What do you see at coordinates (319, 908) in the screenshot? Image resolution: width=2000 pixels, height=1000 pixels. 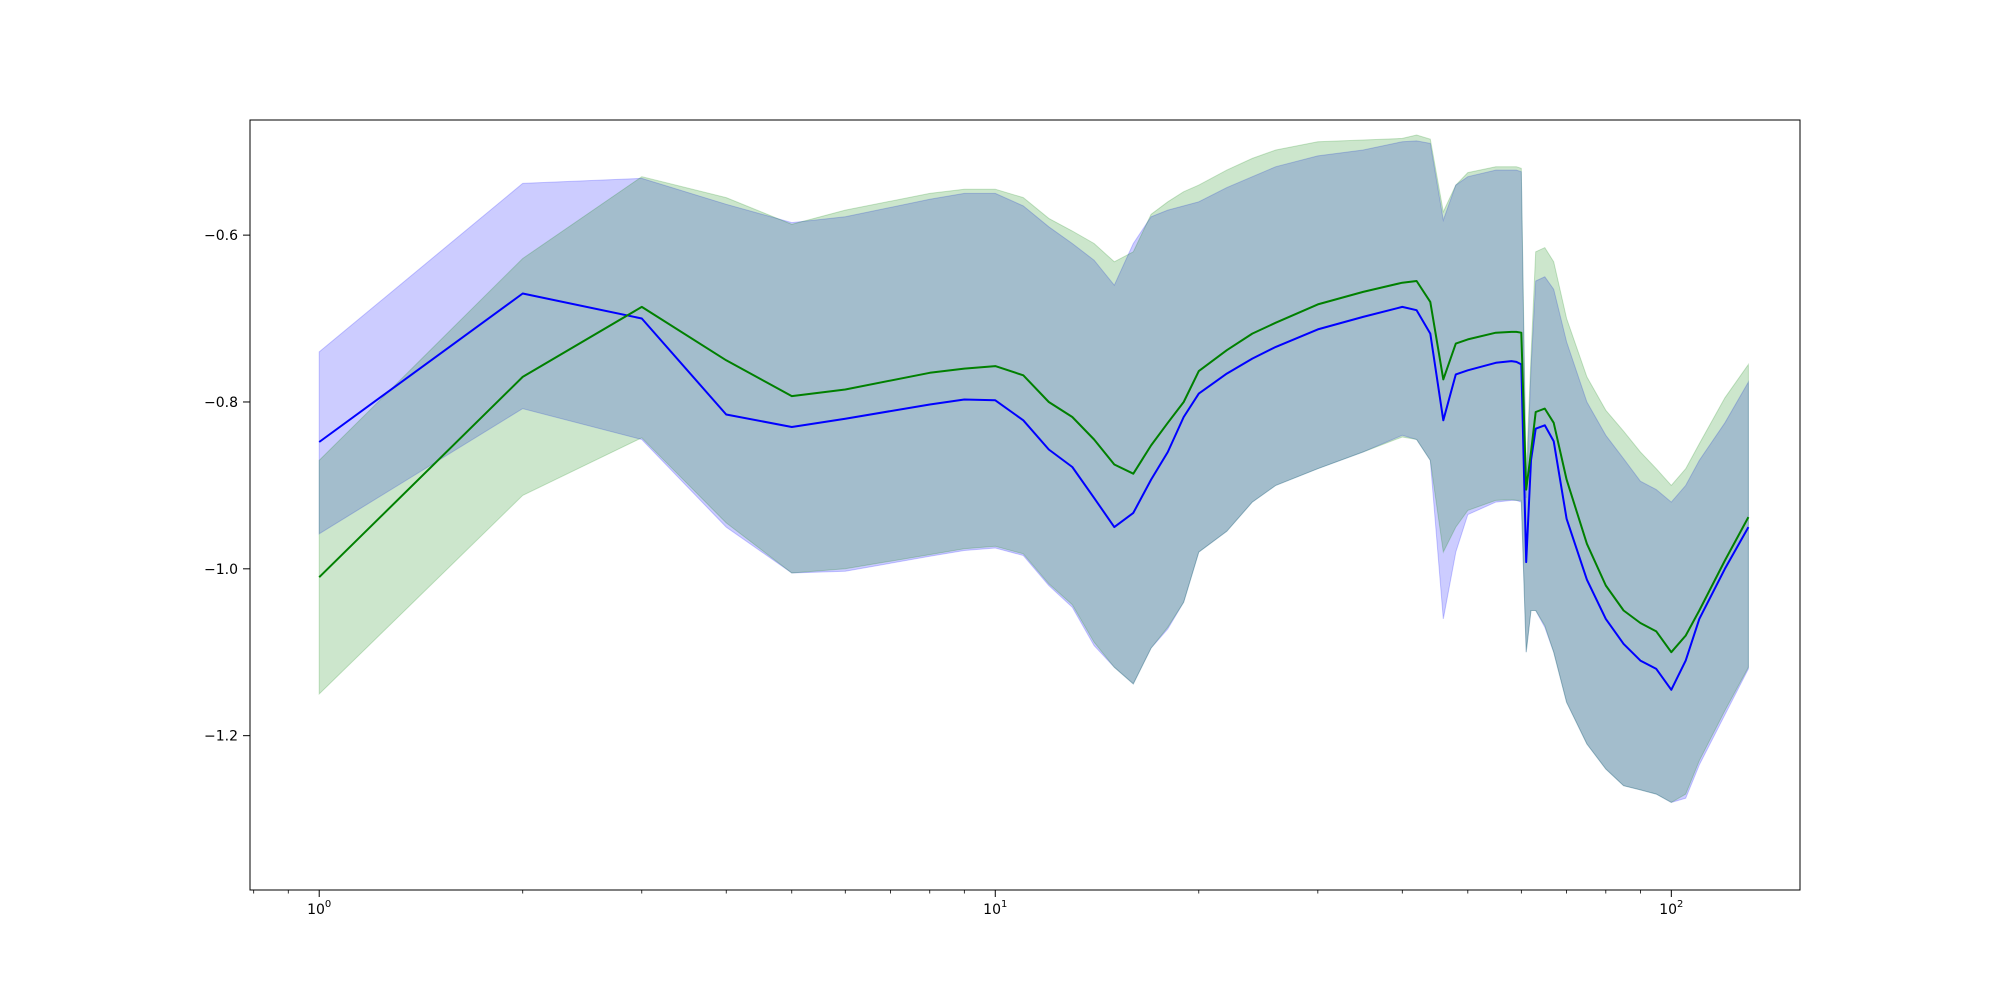 I see `x-tick-label: 10⁰` at bounding box center [319, 908].